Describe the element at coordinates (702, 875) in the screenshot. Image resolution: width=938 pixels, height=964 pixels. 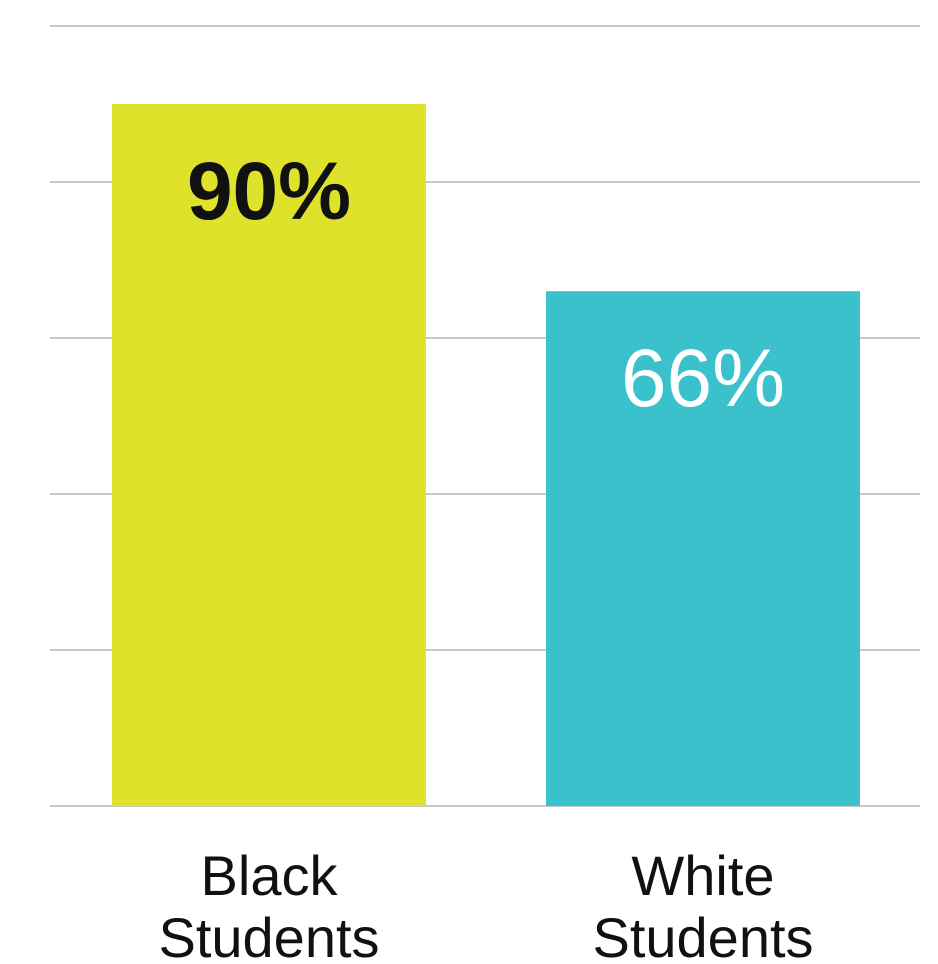
I see `category-label: White` at that location.